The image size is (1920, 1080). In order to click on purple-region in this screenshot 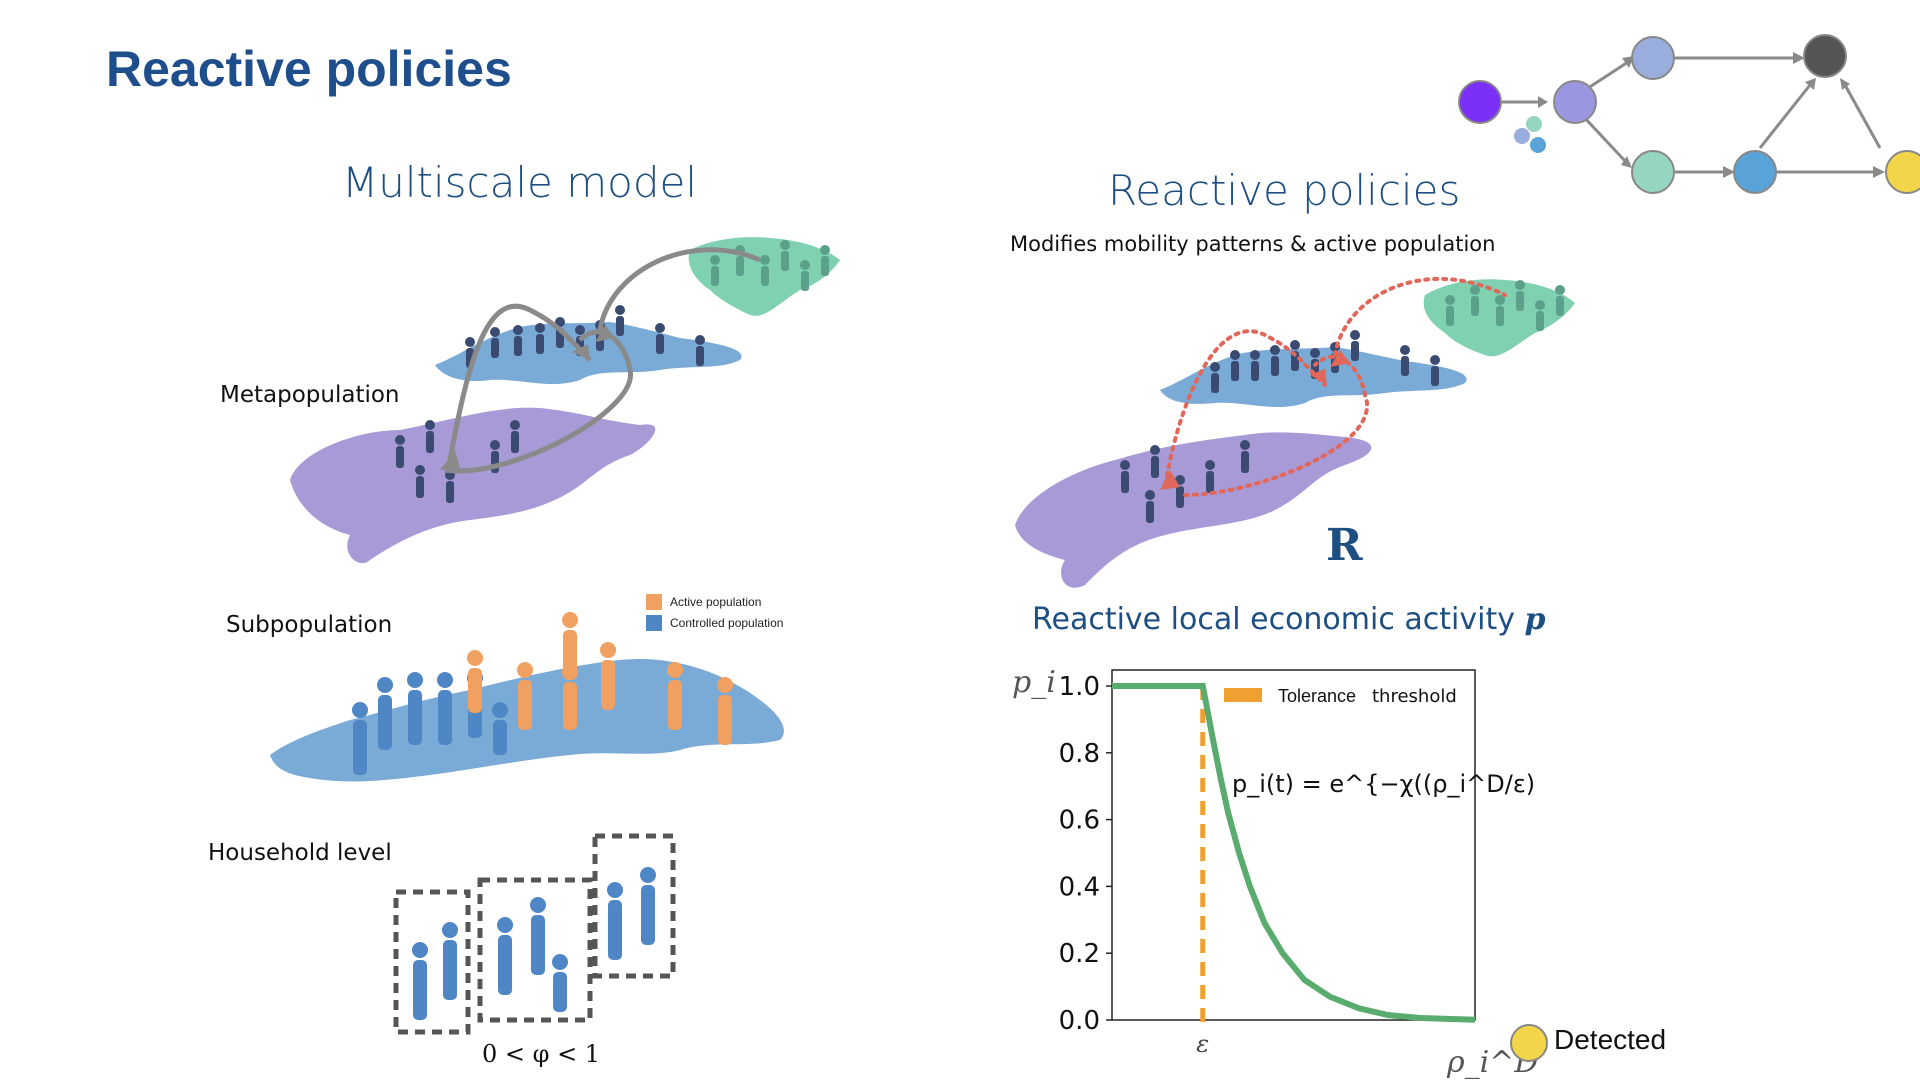, I will do `click(473, 485)`.